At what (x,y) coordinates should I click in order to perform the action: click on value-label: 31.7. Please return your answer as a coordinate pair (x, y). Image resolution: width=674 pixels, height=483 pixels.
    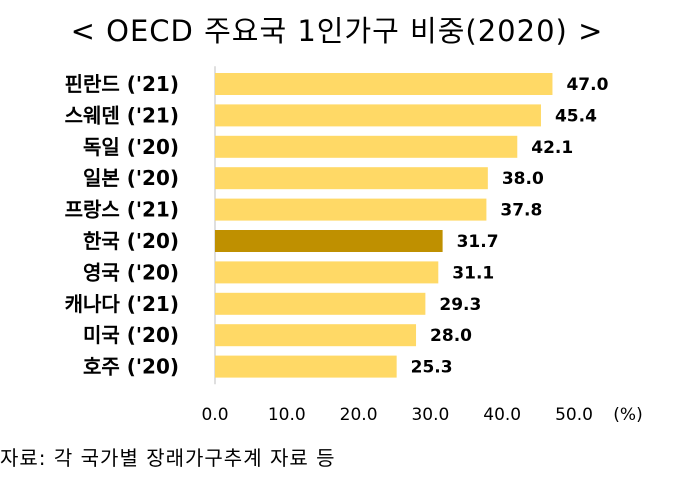
    Looking at the image, I should click on (478, 242).